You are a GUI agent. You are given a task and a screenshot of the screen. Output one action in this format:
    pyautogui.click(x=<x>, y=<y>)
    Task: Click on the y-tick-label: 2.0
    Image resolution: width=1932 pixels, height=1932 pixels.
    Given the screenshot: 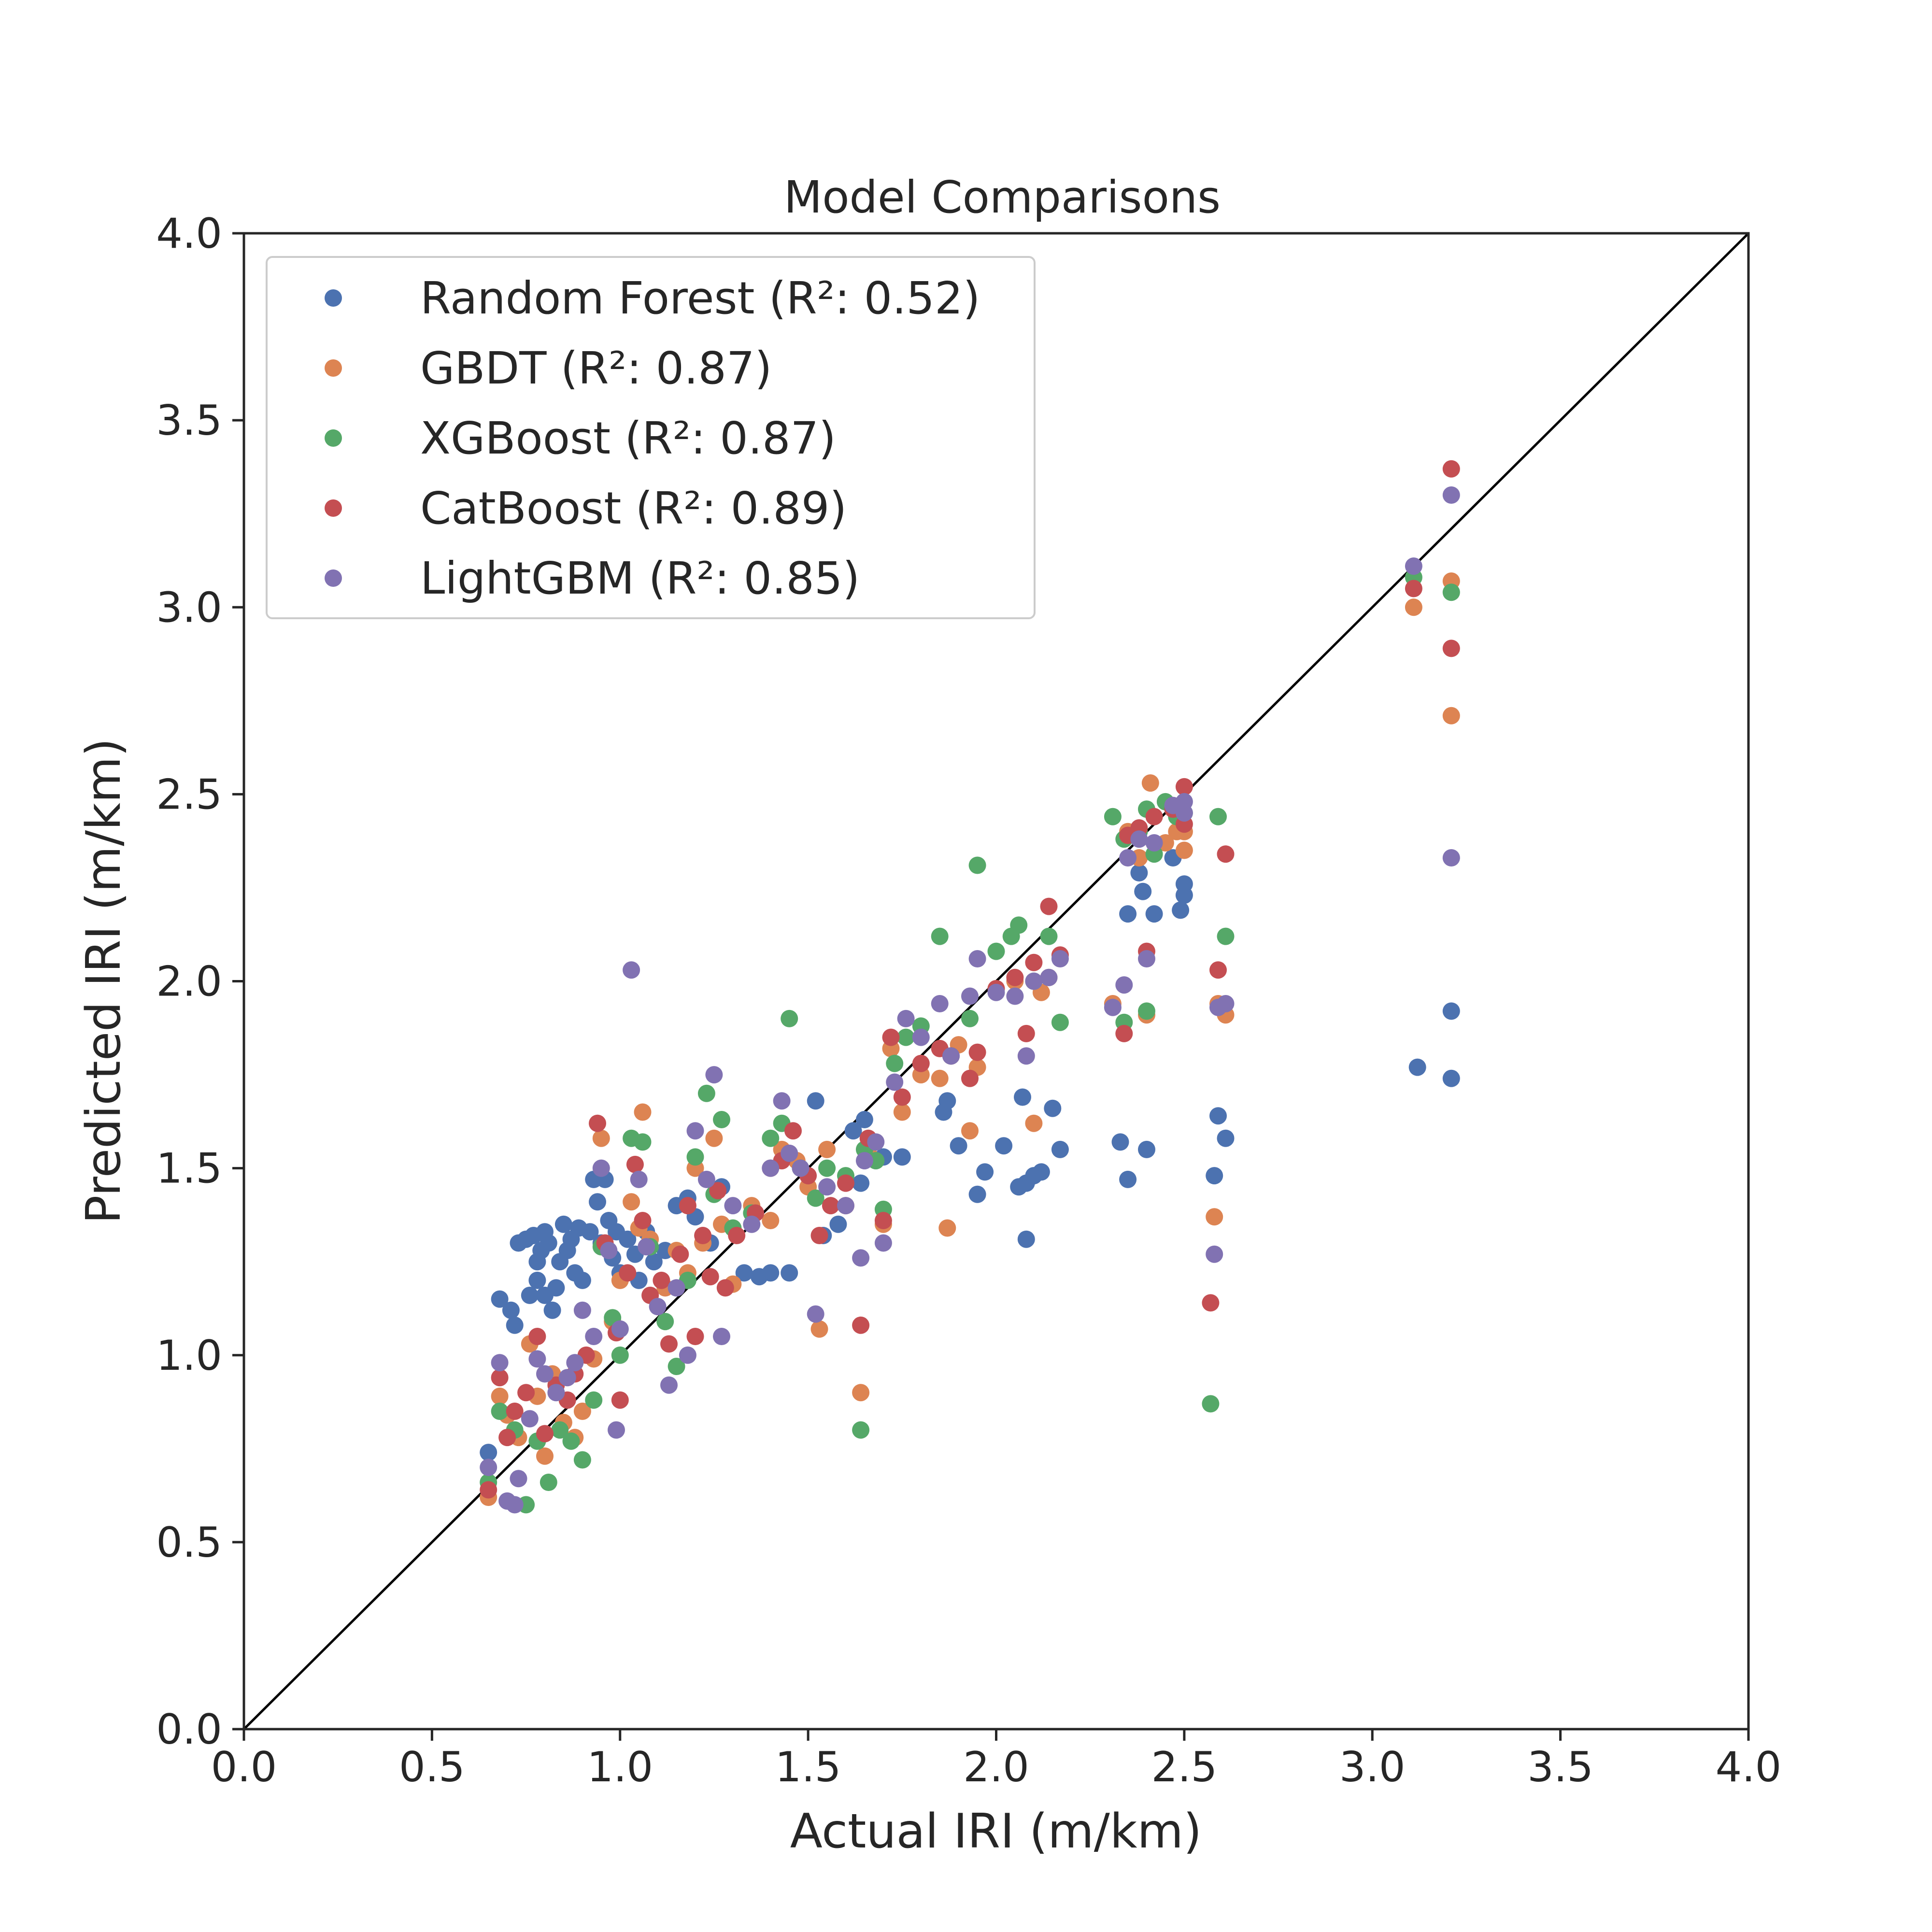 What is the action you would take?
    pyautogui.click(x=189, y=982)
    